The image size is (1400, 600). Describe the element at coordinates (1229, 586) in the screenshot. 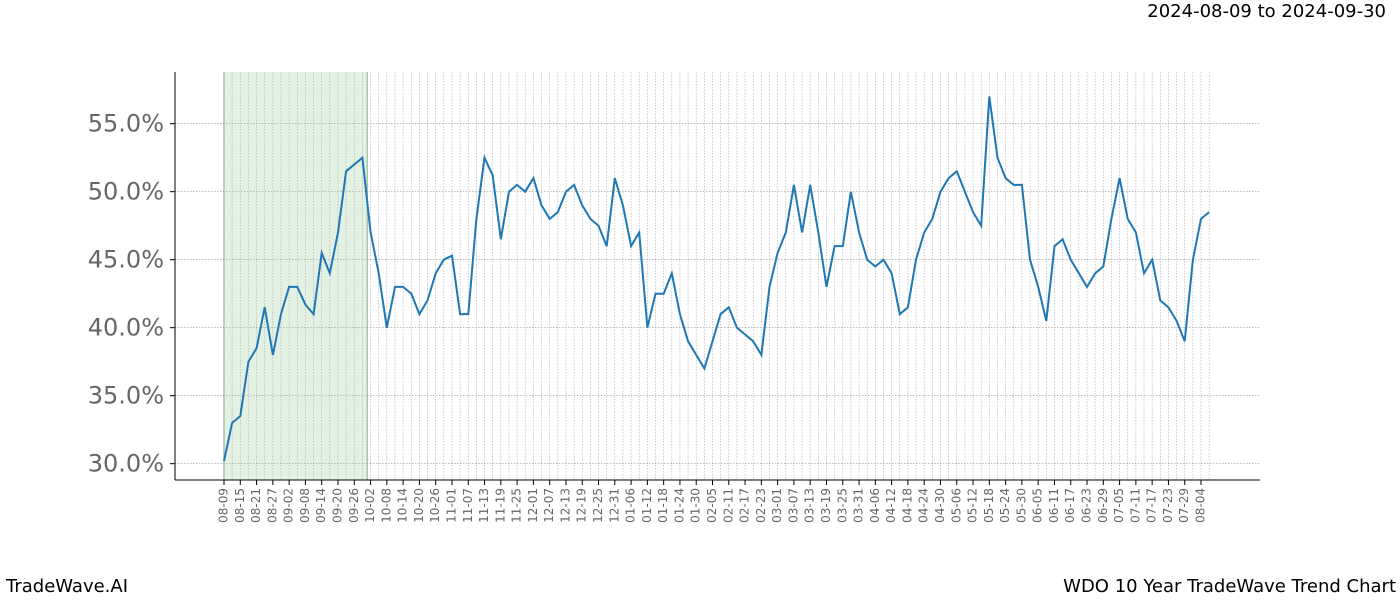

I see `chart-title: WDO 10 Year TradeWave Trend Chart` at that location.